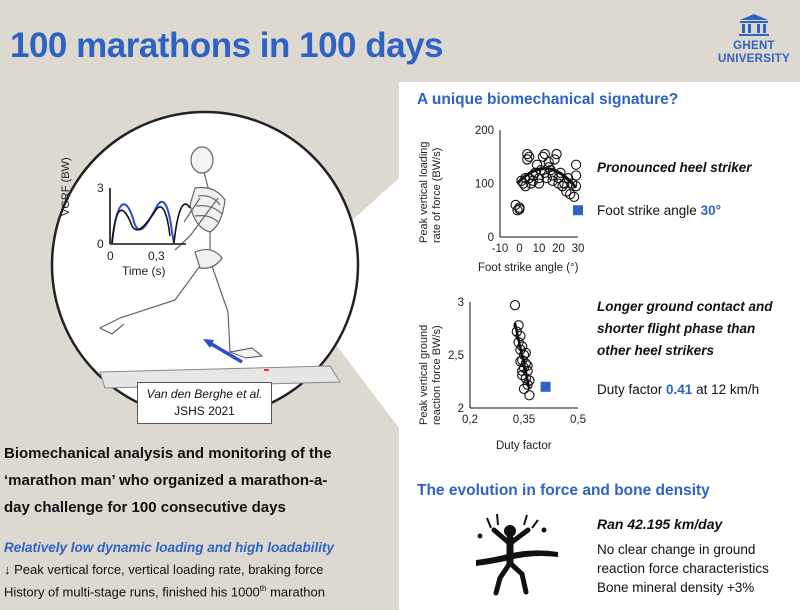 The image size is (800, 610). I want to click on logo-line2: UNIVERSITY, so click(753, 59).